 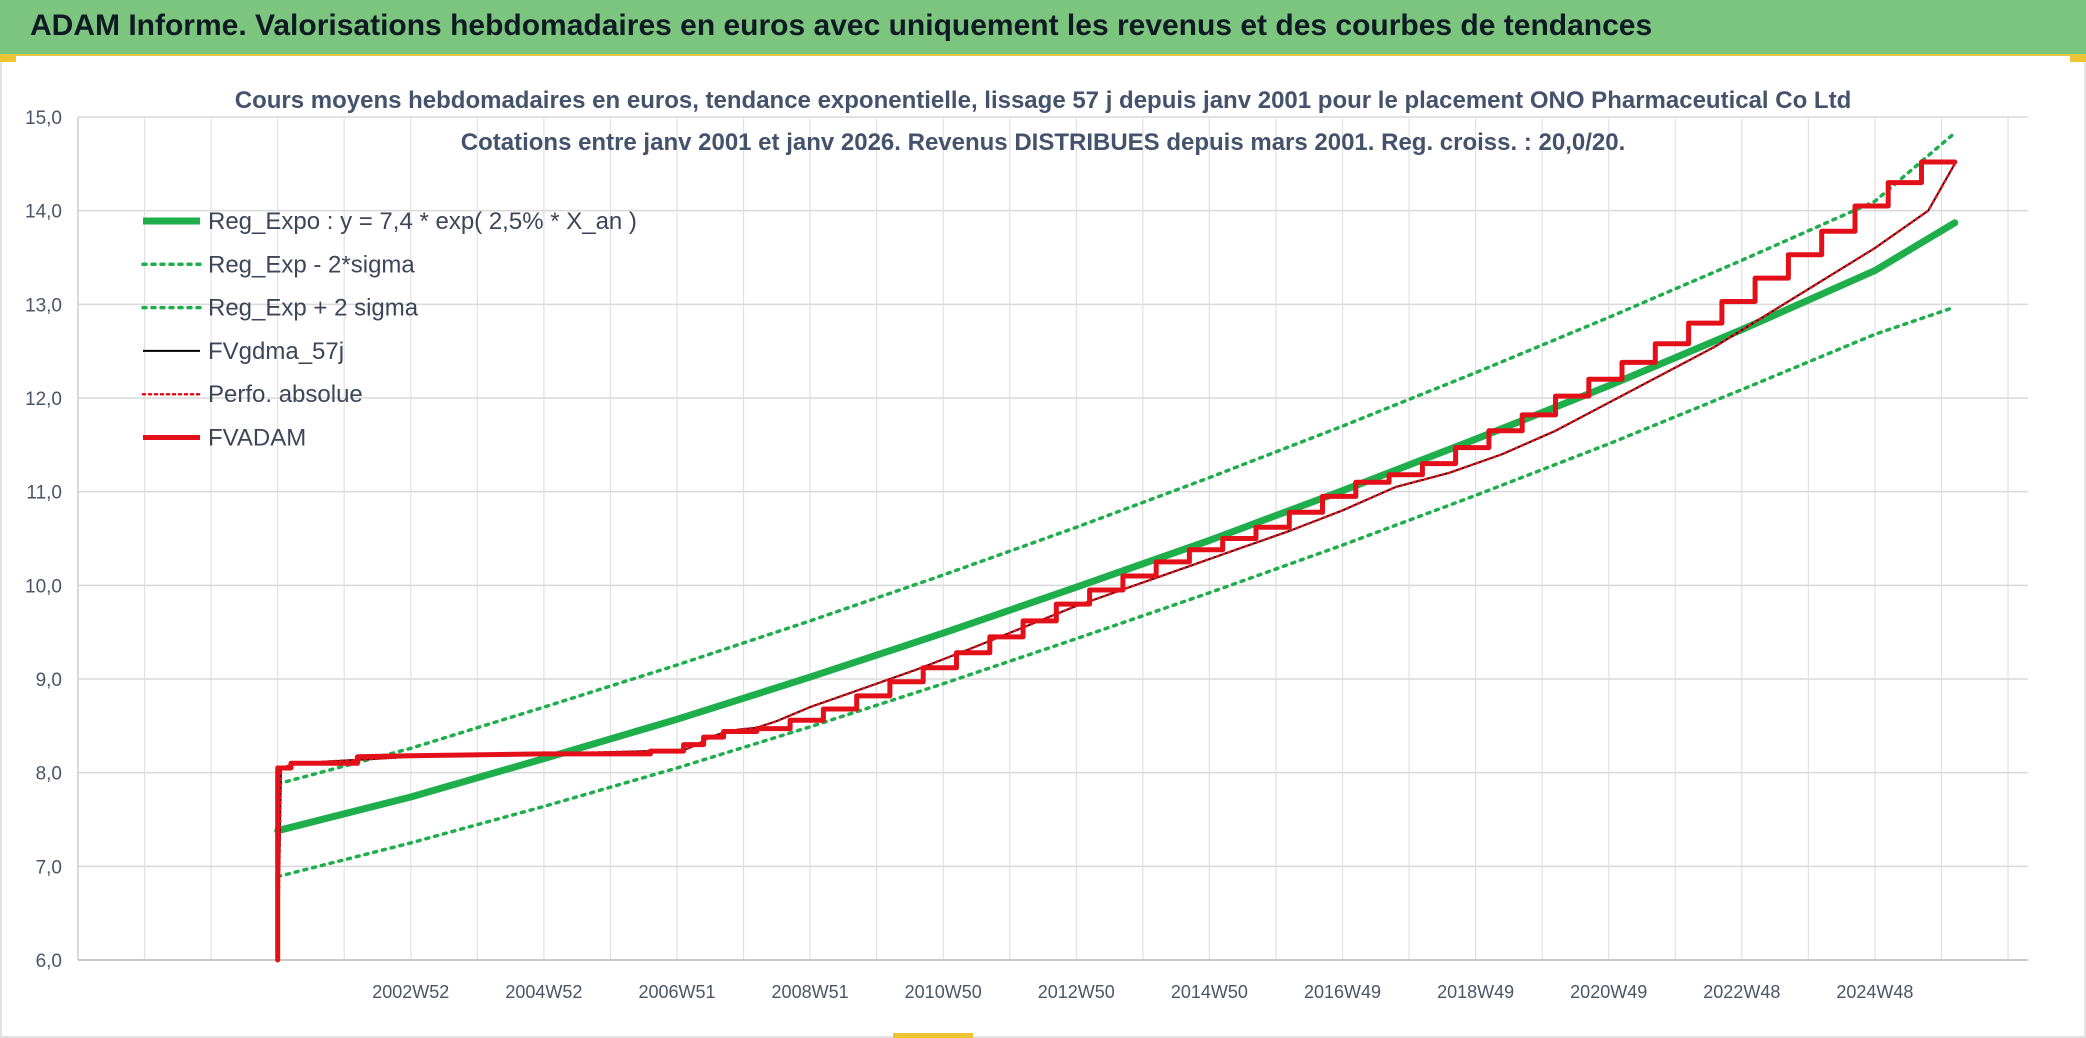 What do you see at coordinates (43, 586) in the screenshot?
I see `y-tick-label: 10,0` at bounding box center [43, 586].